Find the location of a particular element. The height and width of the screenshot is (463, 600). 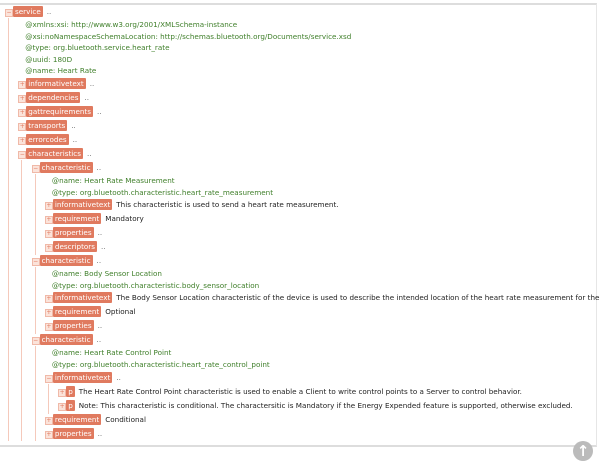

tree-node-informativetext: + informativetext.. is located at coordinates (56, 84).